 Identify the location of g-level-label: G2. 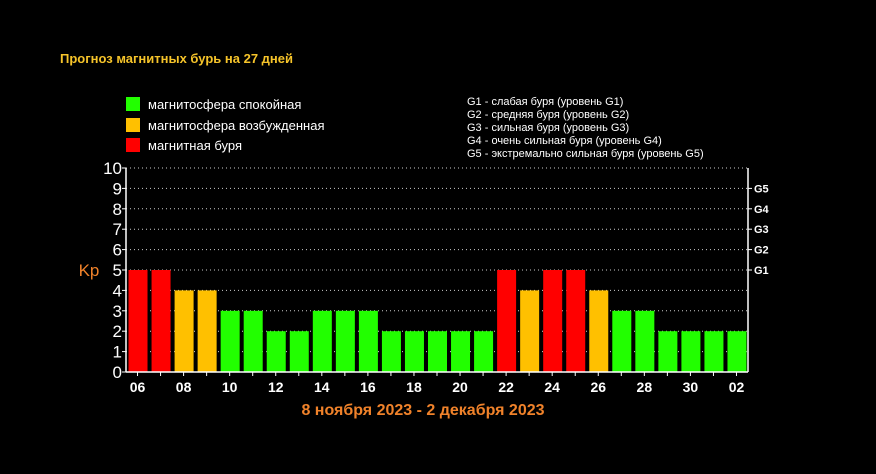
(761, 251).